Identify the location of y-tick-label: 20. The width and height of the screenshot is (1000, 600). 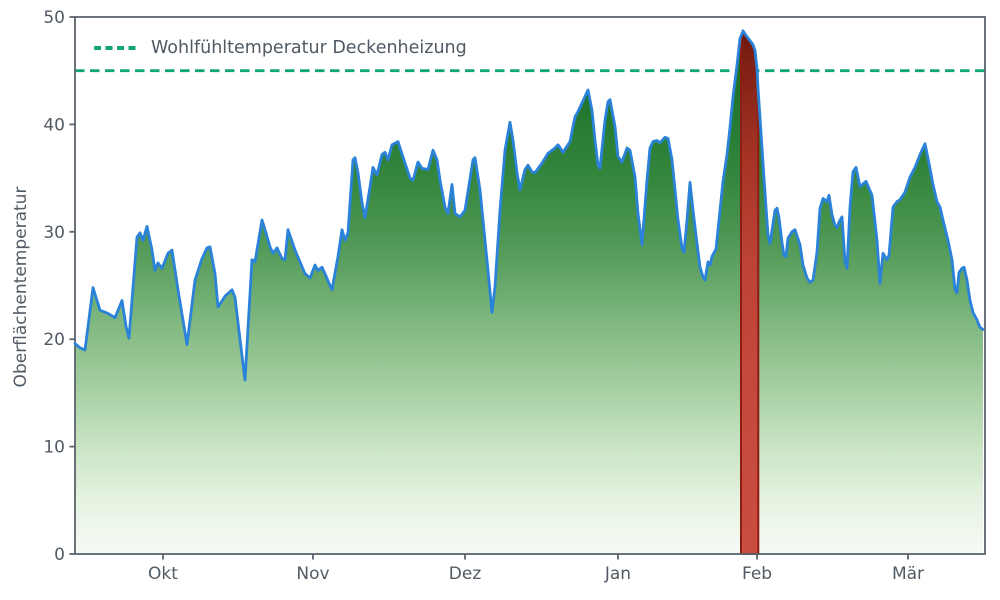
(54, 340).